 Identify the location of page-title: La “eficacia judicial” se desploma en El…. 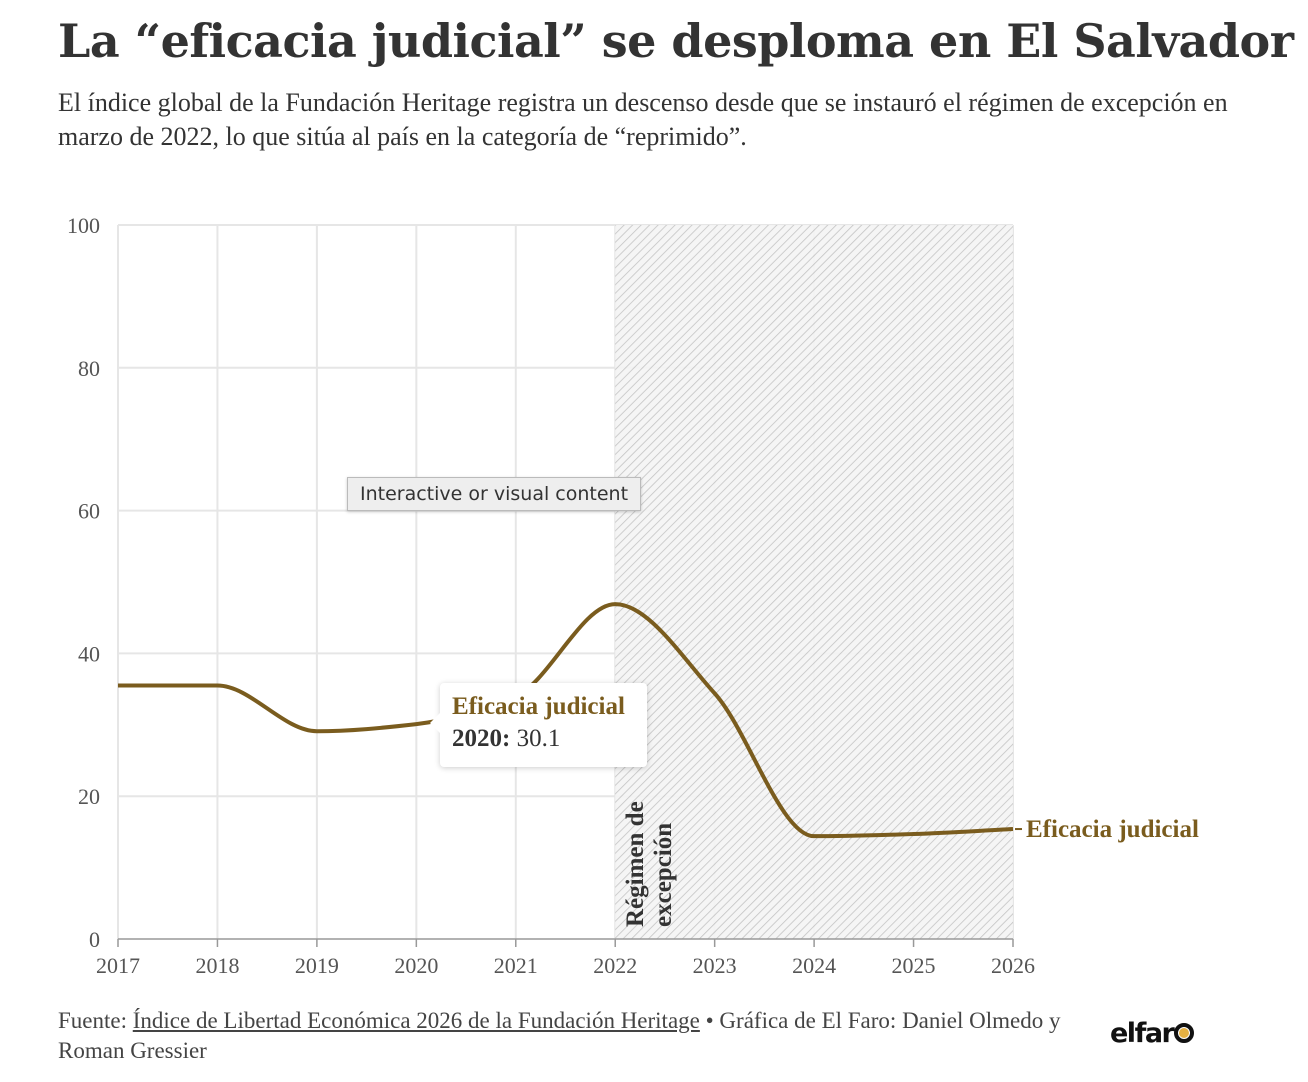
(676, 41).